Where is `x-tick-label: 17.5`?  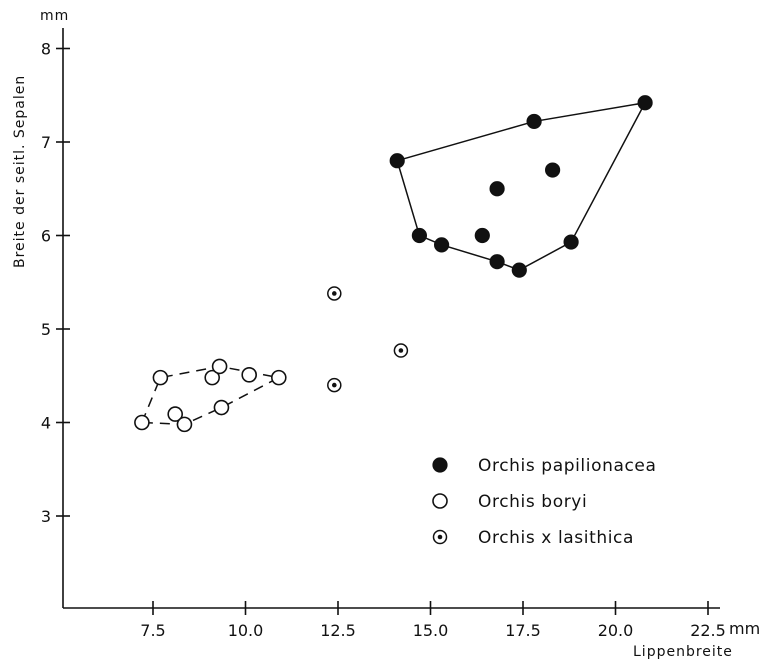
x-tick-label: 17.5 is located at coordinates (523, 630).